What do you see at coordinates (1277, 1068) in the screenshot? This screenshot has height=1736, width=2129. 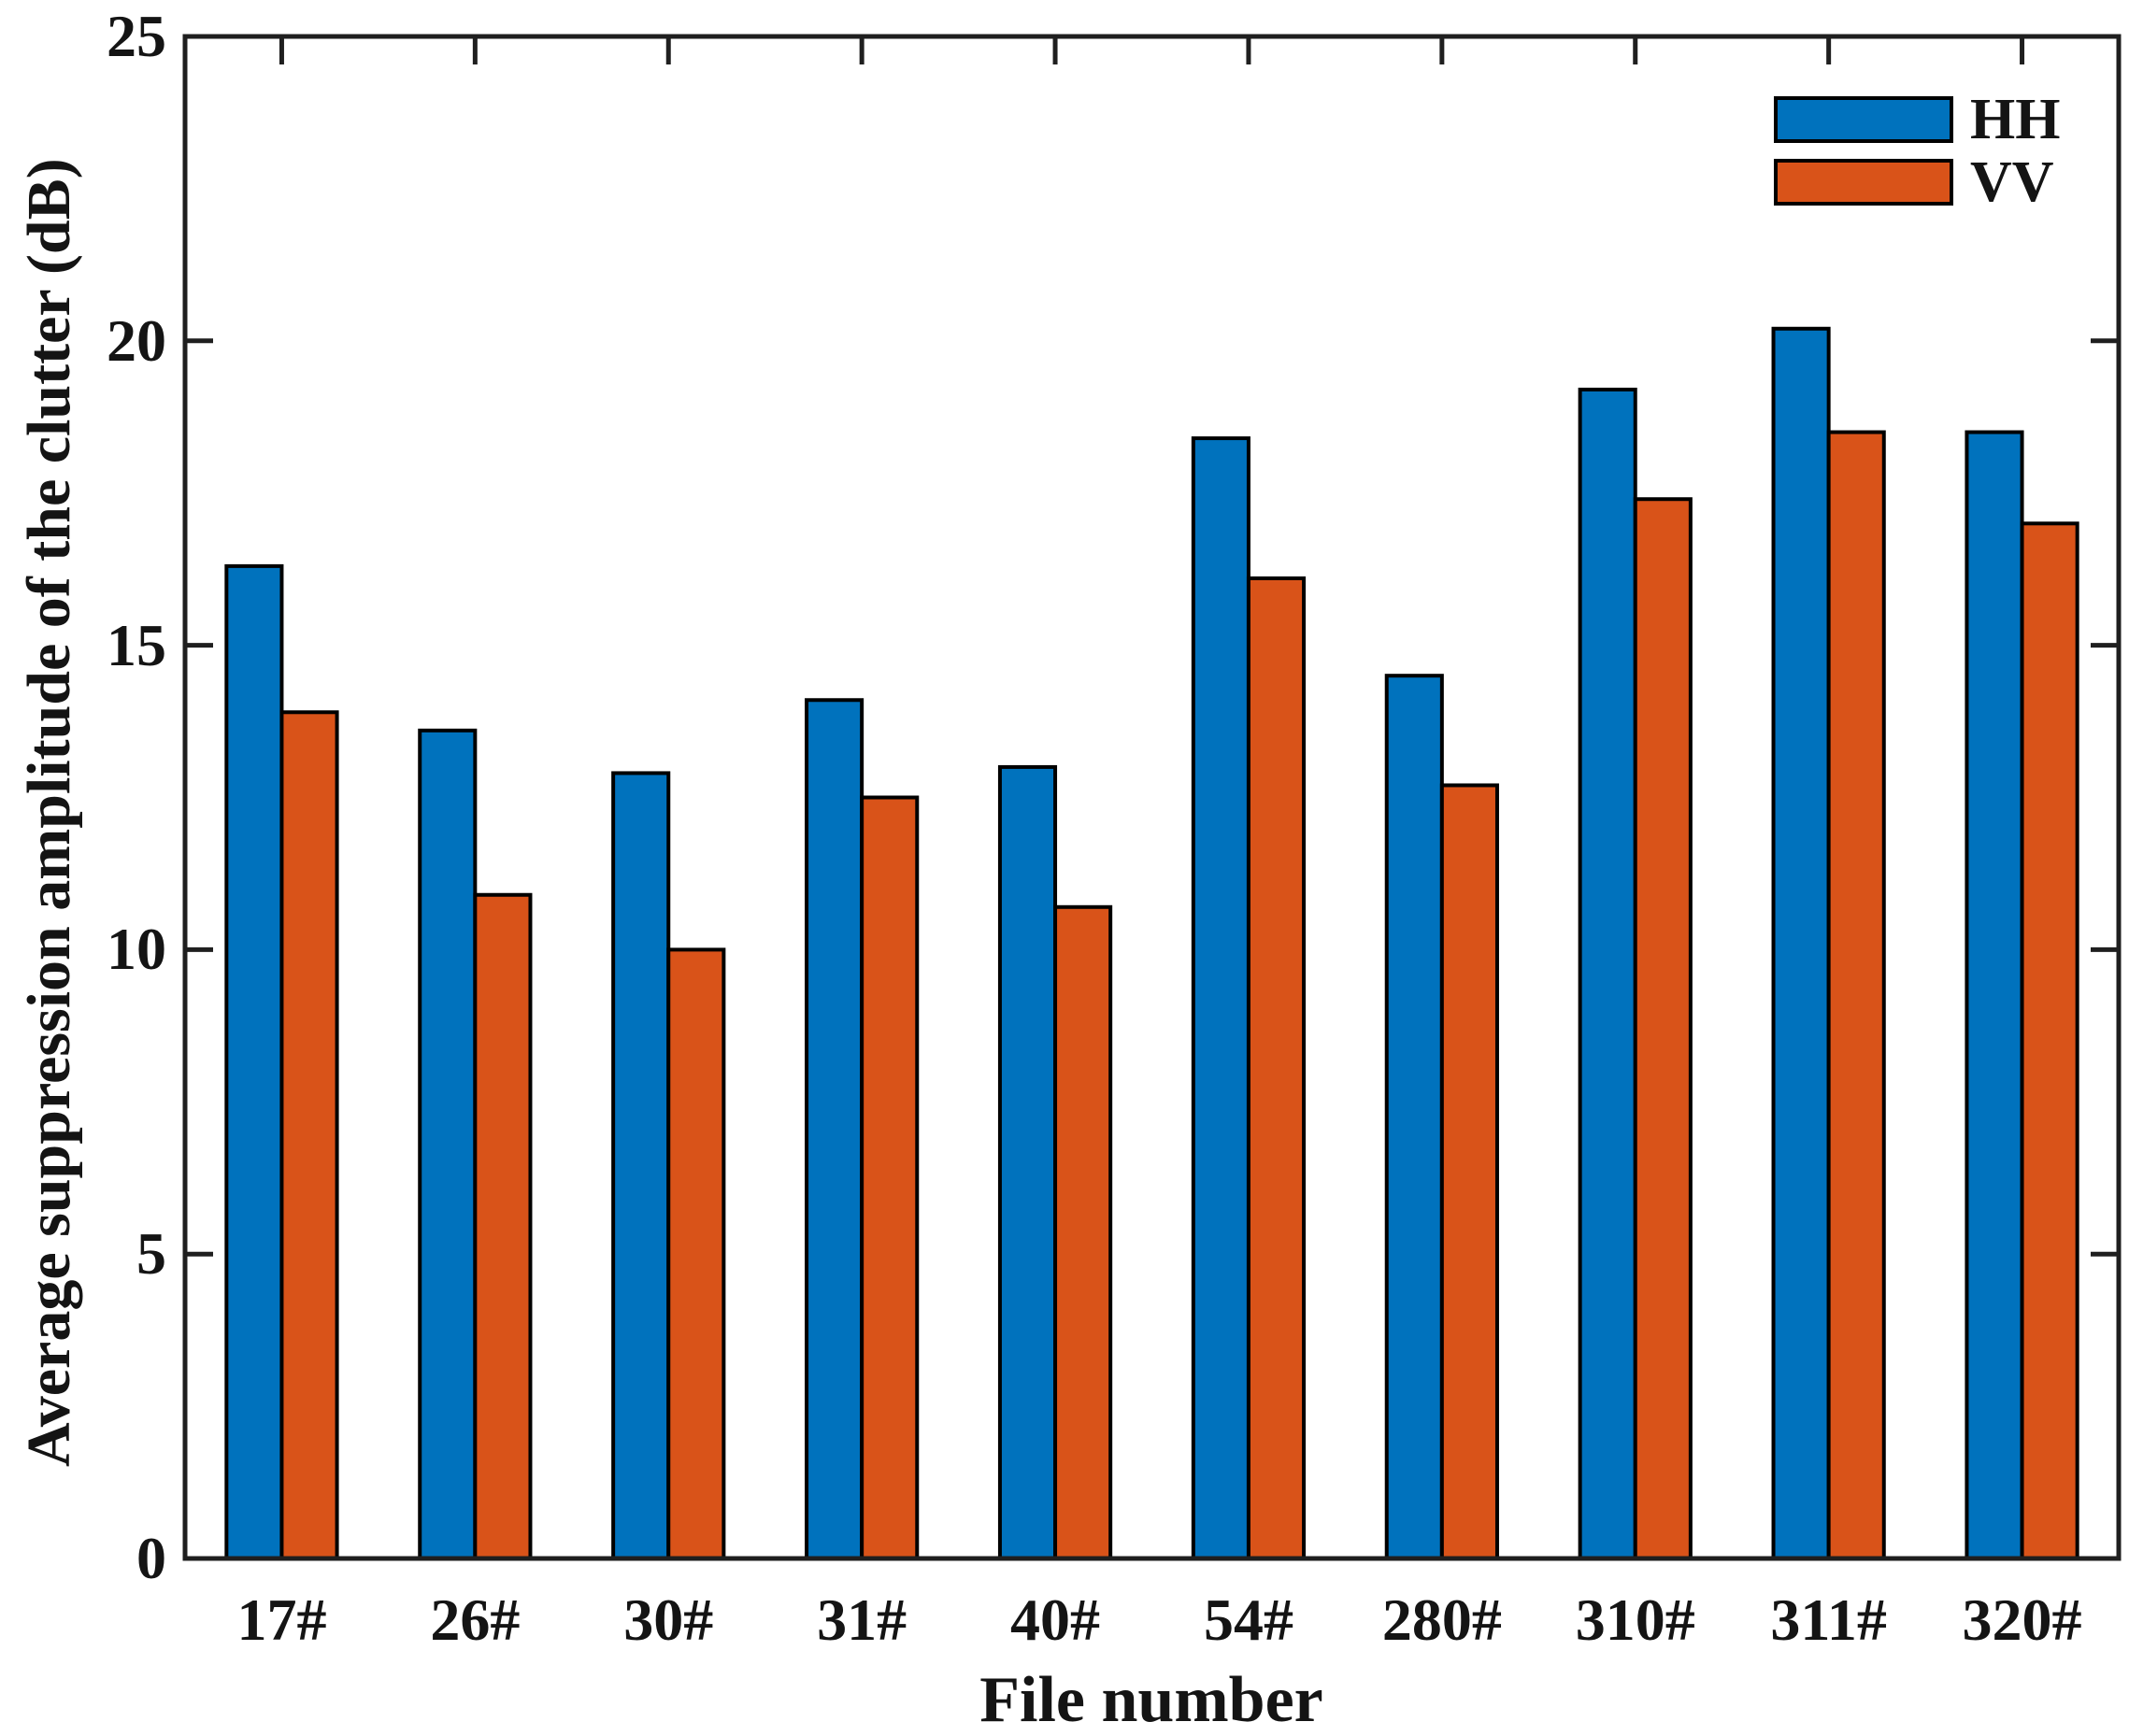 I see `bar-vv-54#` at bounding box center [1277, 1068].